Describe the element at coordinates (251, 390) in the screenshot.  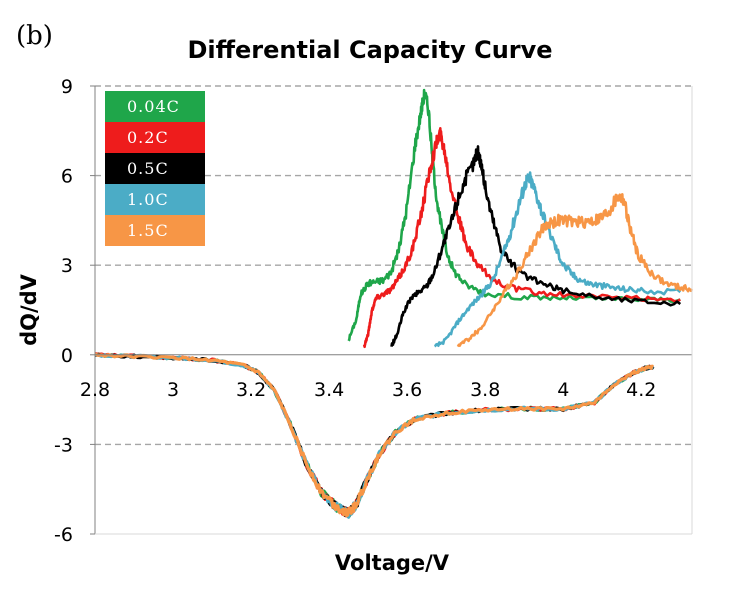
I see `x-tick-label: 3.2` at that location.